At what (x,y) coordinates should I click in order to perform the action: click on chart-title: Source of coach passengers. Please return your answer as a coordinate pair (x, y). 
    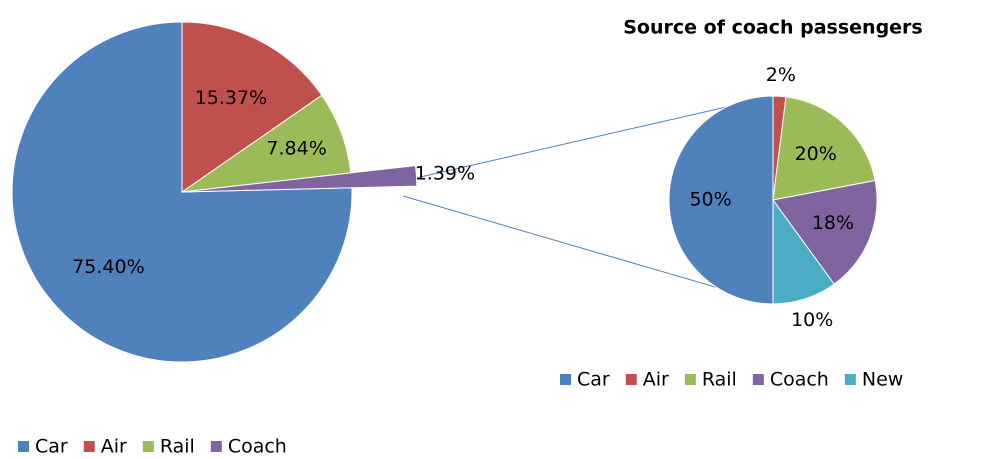
    Looking at the image, I should click on (773, 28).